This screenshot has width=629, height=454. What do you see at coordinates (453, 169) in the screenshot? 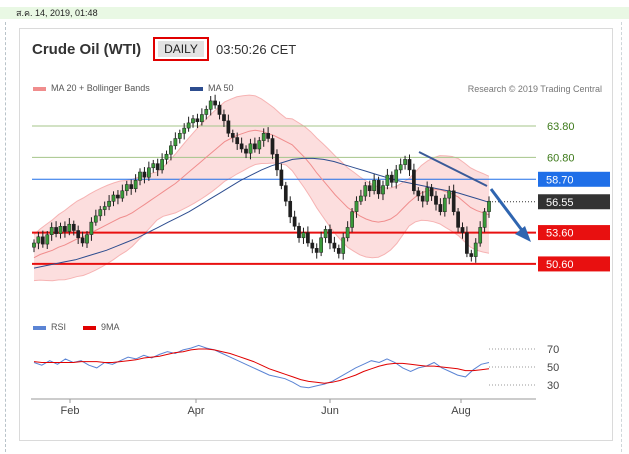
I see `trend-line` at bounding box center [453, 169].